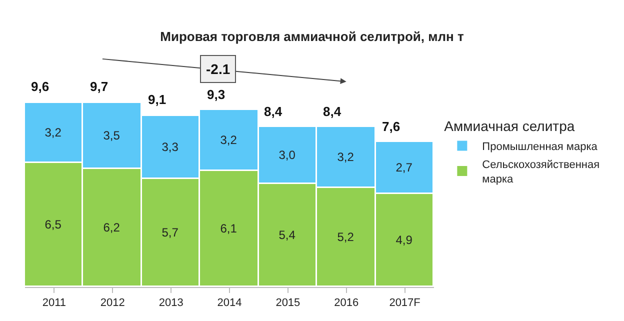  Describe the element at coordinates (540, 146) in the screenshot. I see `legend-label: Промышленная марка` at that location.